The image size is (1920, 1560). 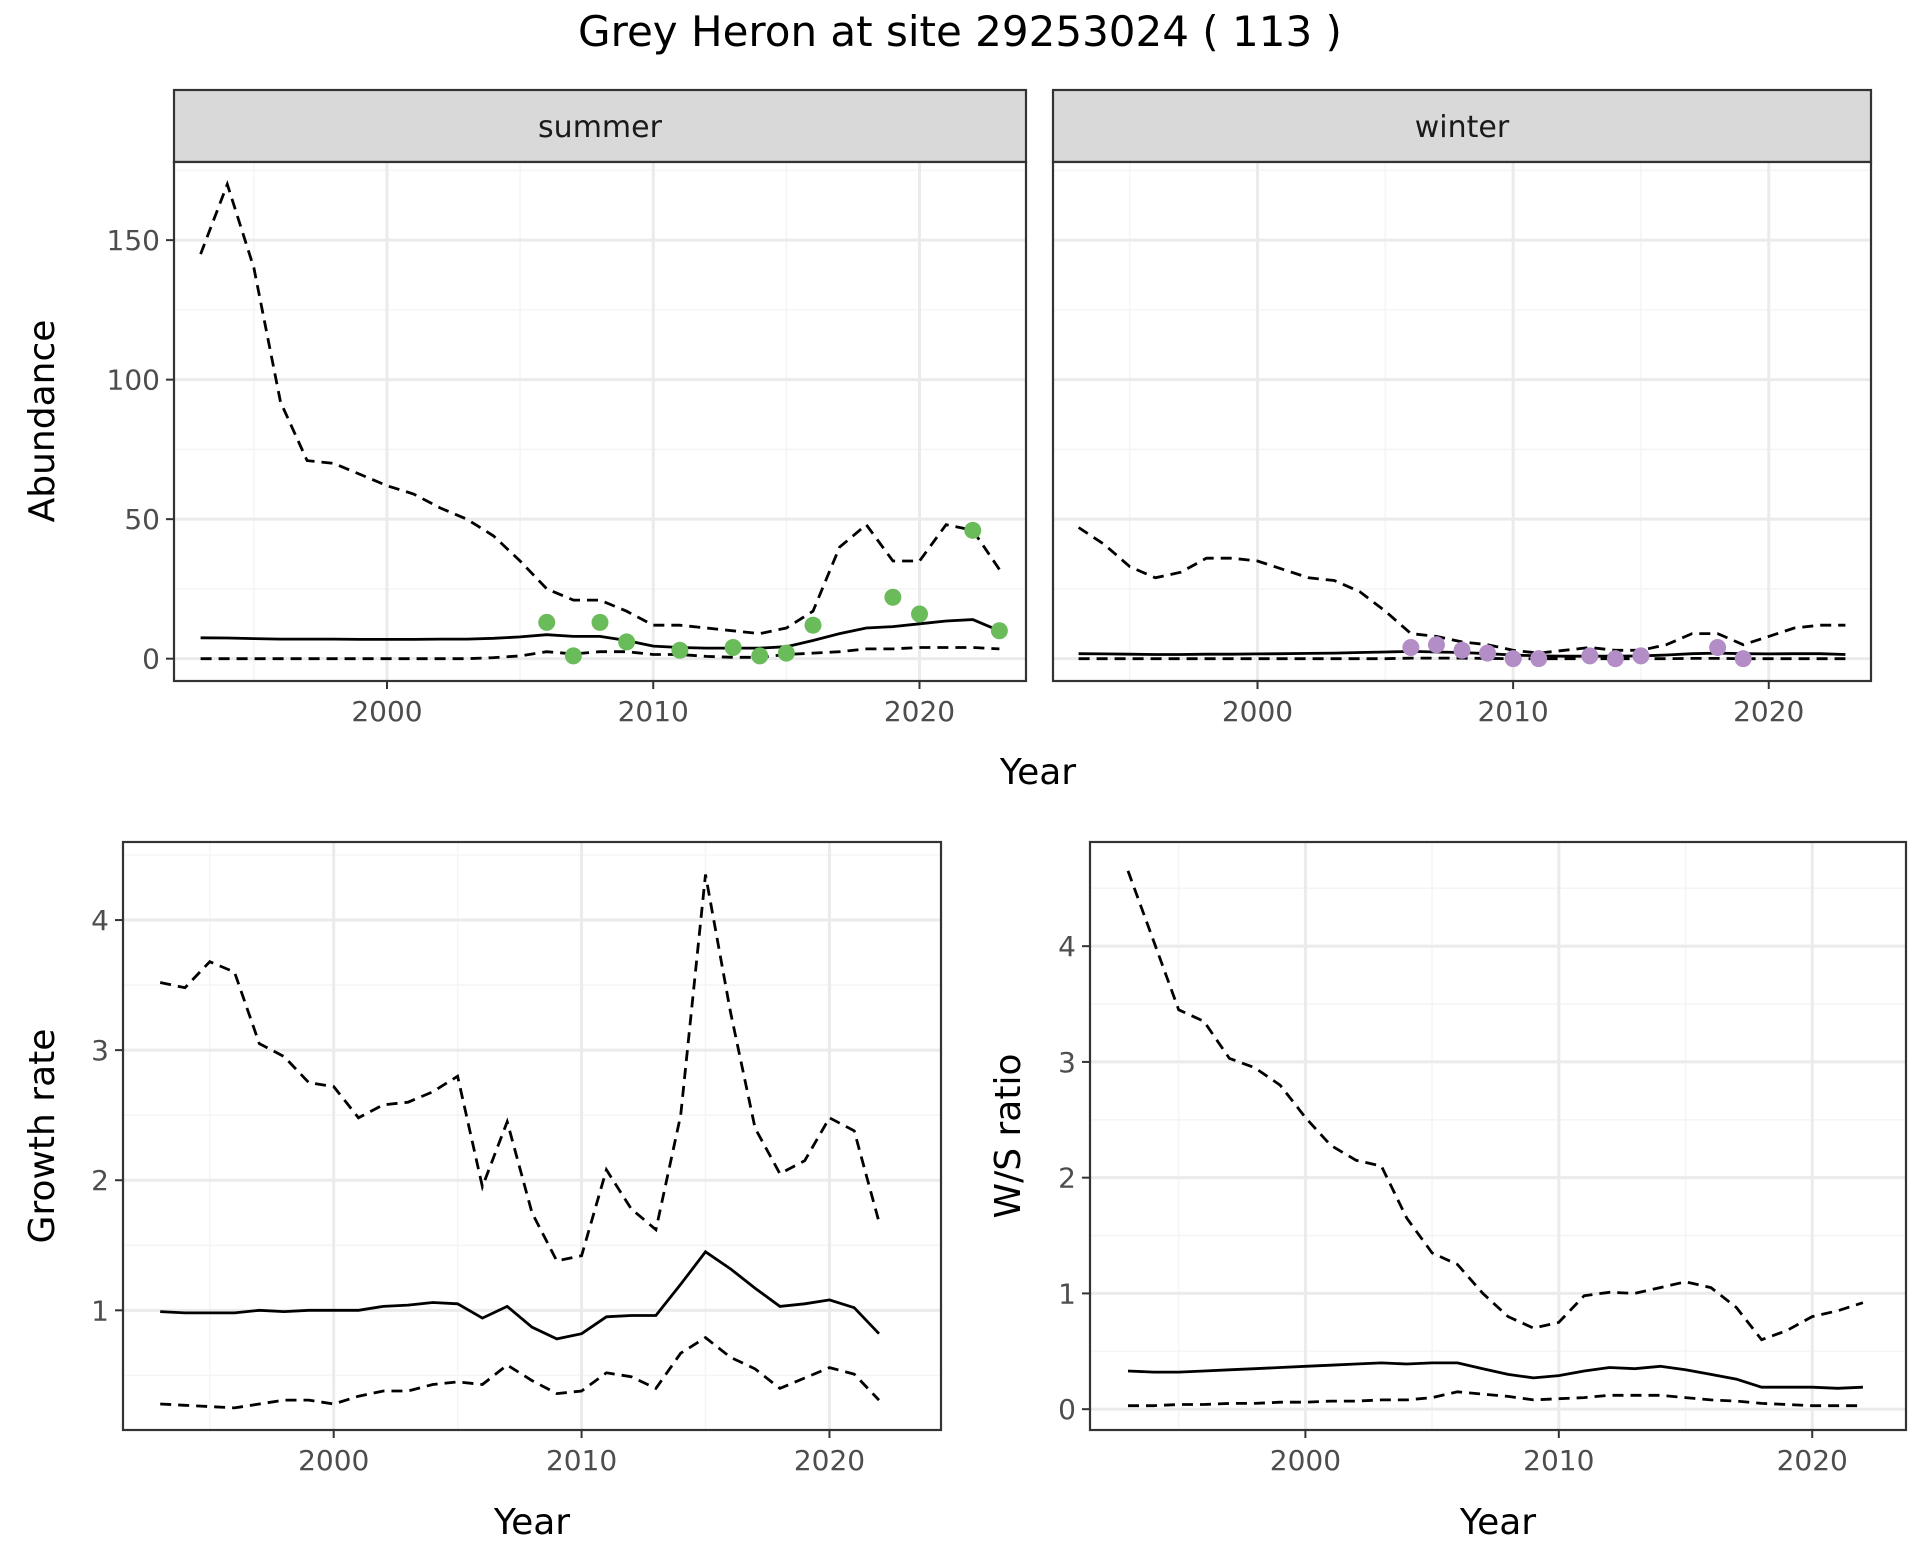 I want to click on y-tick-label: 50, so click(x=142, y=519).